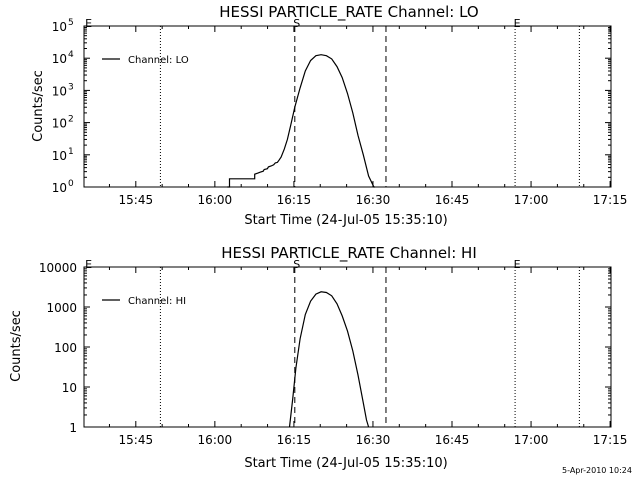 This screenshot has height=480, width=640. What do you see at coordinates (61, 308) in the screenshot?
I see `y-tick-label: 1000` at bounding box center [61, 308].